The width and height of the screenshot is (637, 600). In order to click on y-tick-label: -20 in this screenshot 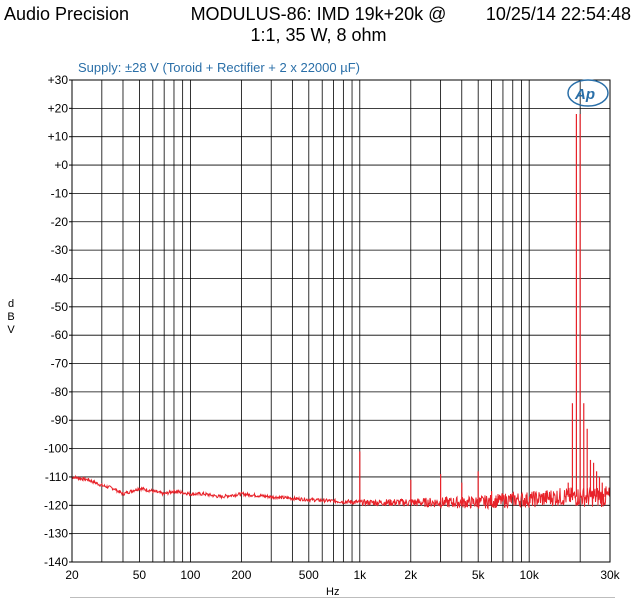, I will do `click(60, 222)`.